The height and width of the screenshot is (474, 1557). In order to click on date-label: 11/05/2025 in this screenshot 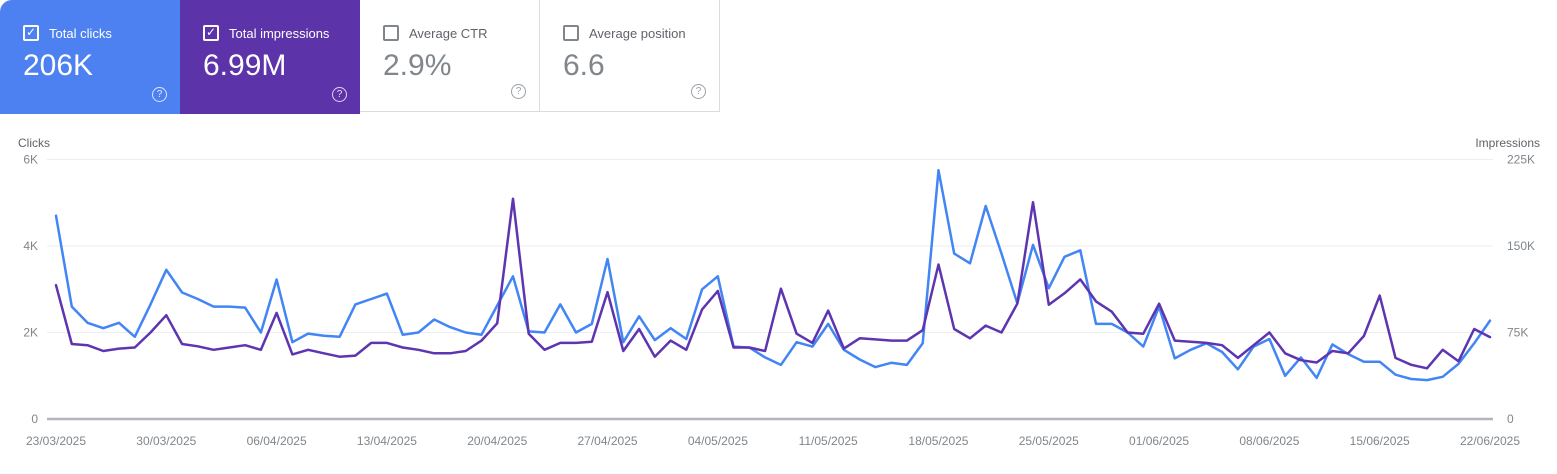, I will do `click(828, 441)`.